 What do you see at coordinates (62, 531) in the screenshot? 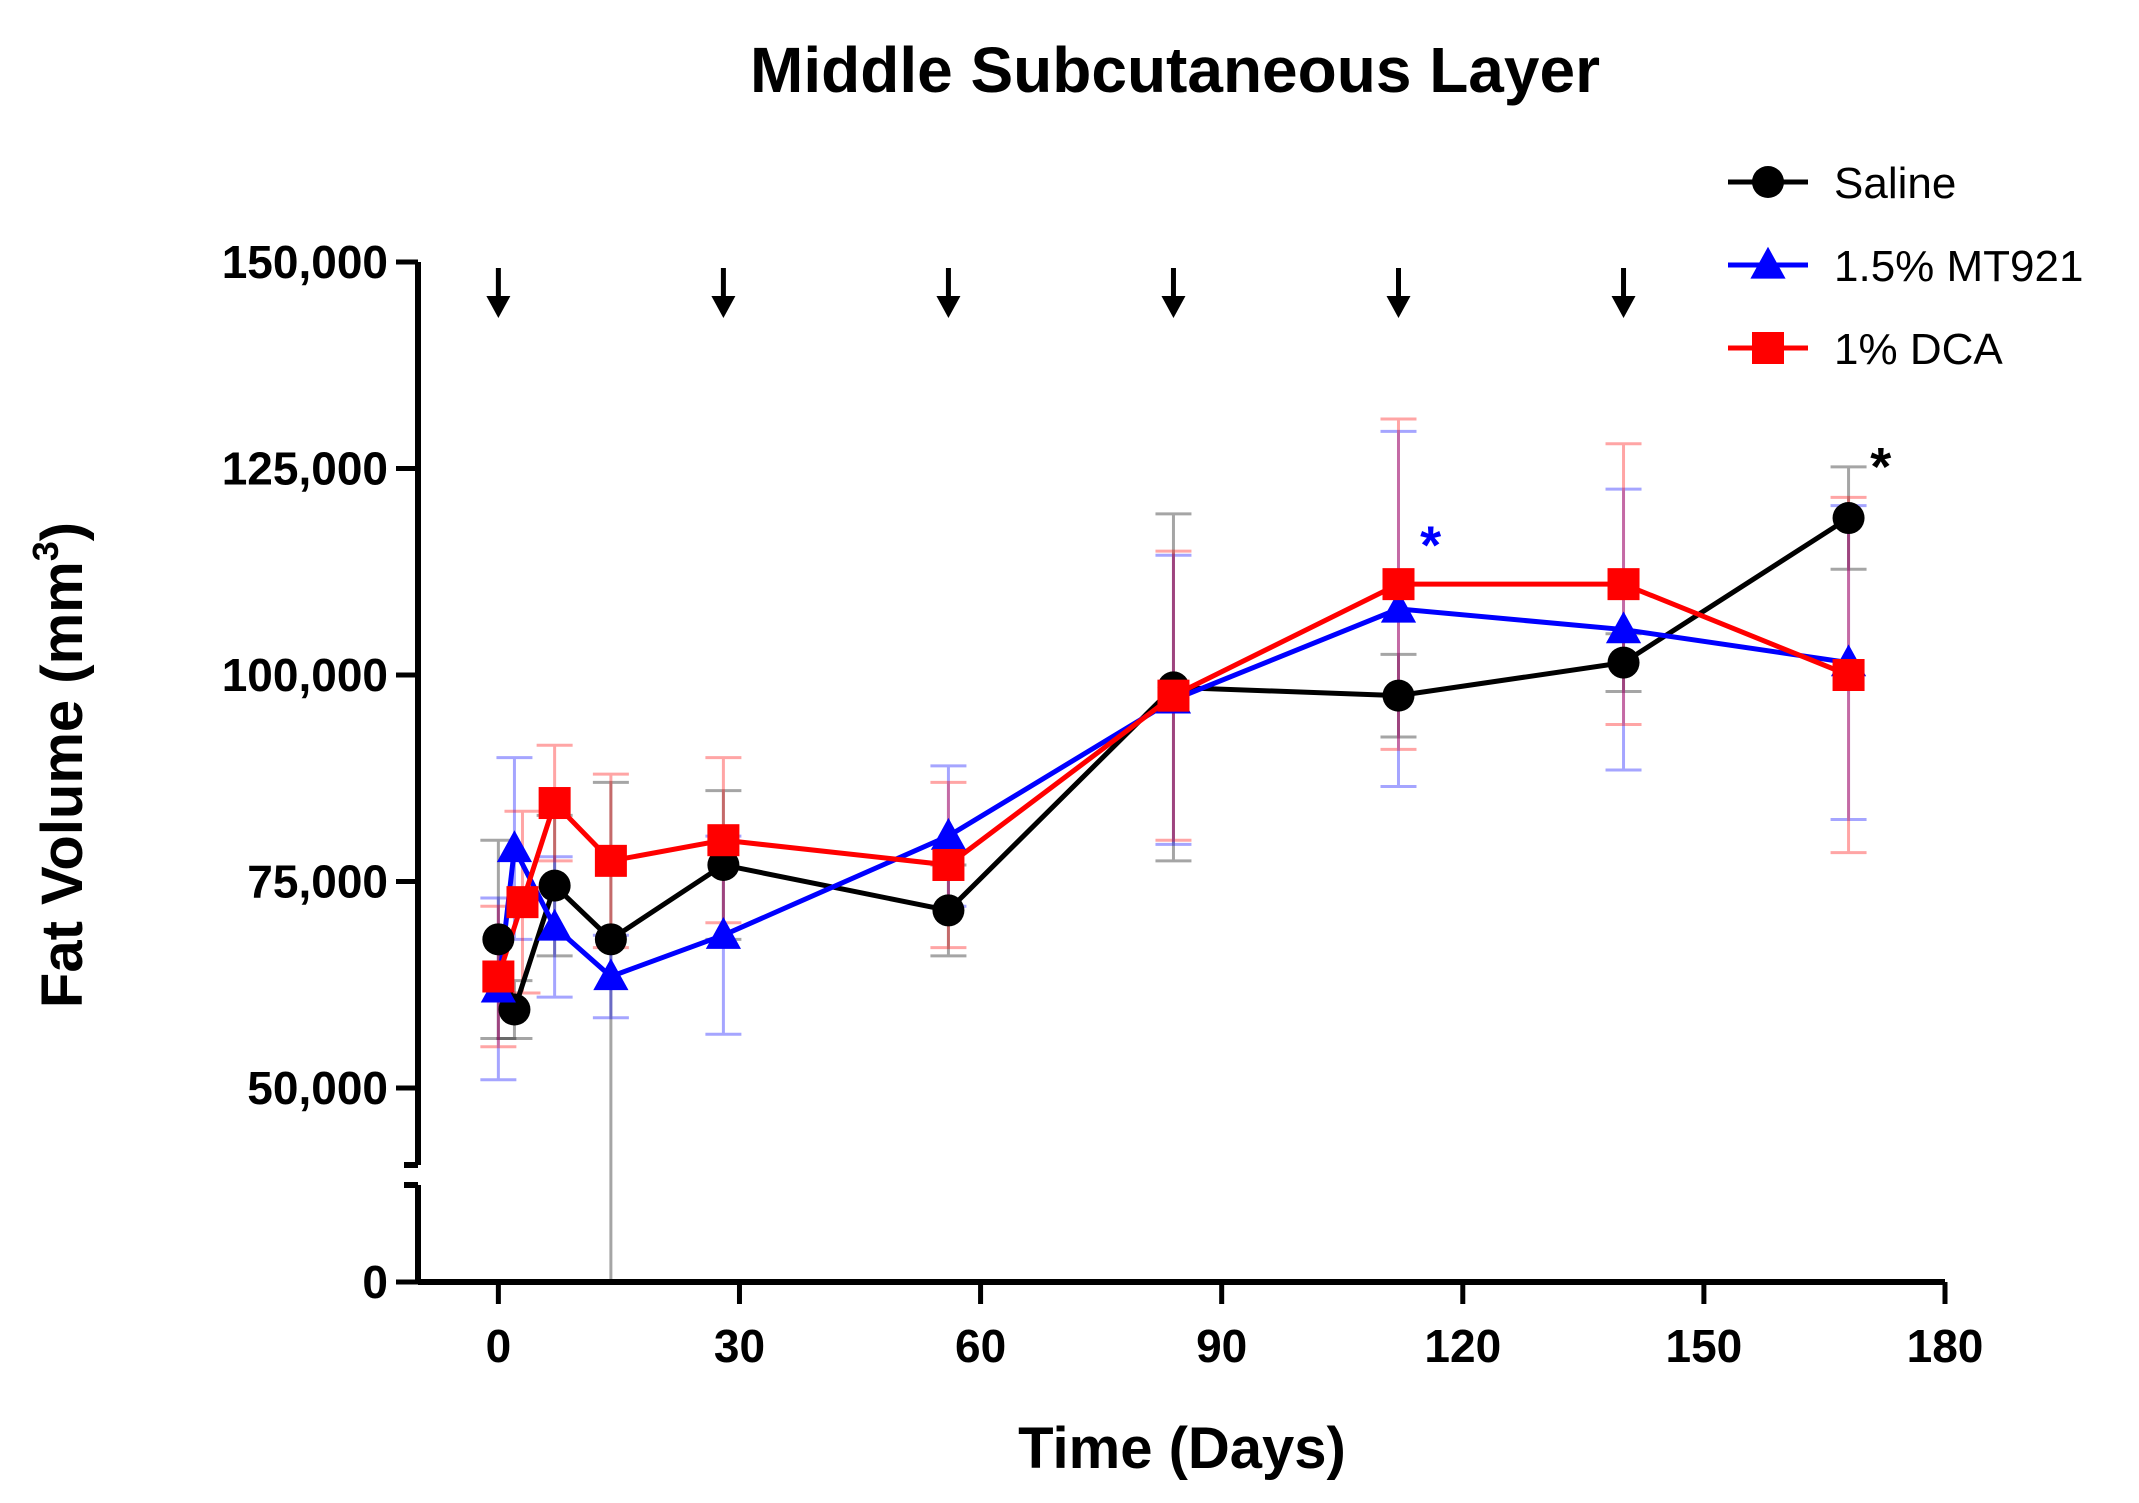
I see `y-axis-label-close: )` at bounding box center [62, 531].